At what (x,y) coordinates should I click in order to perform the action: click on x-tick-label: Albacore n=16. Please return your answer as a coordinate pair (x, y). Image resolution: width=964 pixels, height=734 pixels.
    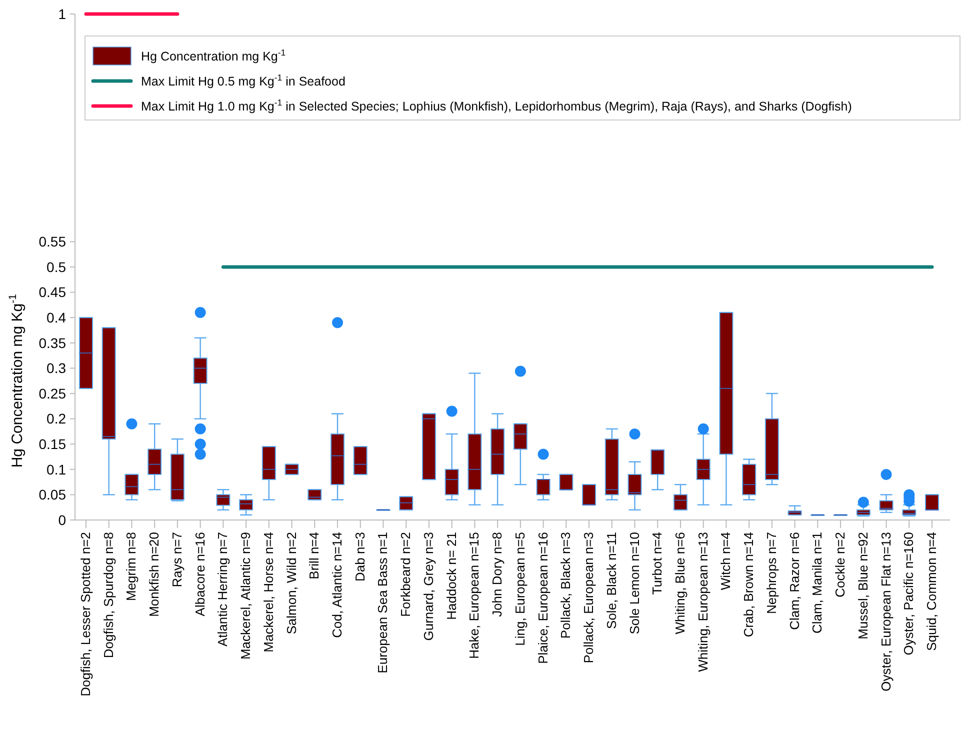
    Looking at the image, I should click on (200, 574).